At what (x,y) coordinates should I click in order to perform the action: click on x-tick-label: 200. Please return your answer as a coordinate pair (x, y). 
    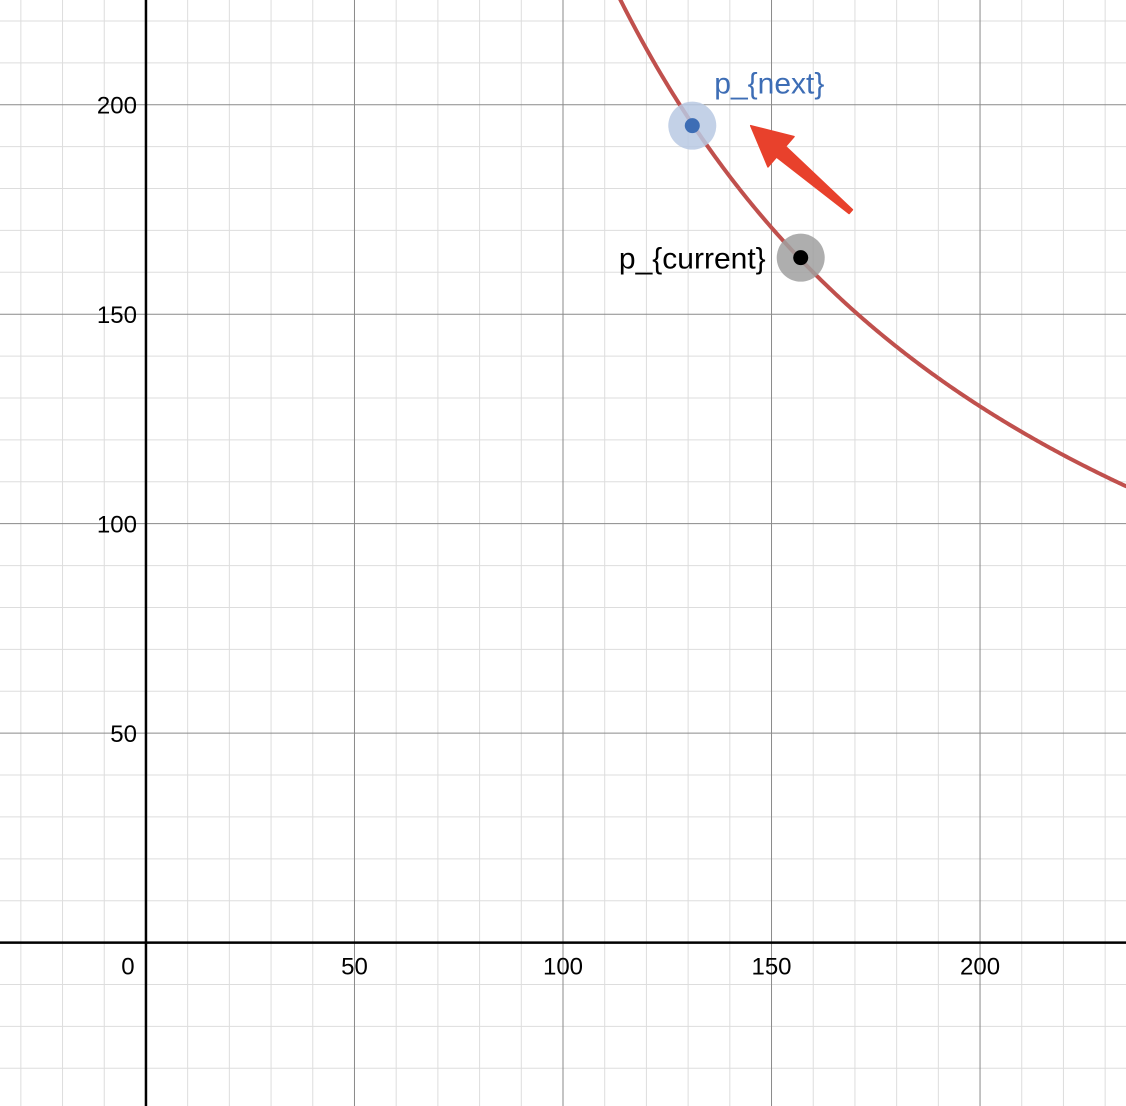
    Looking at the image, I should click on (980, 967).